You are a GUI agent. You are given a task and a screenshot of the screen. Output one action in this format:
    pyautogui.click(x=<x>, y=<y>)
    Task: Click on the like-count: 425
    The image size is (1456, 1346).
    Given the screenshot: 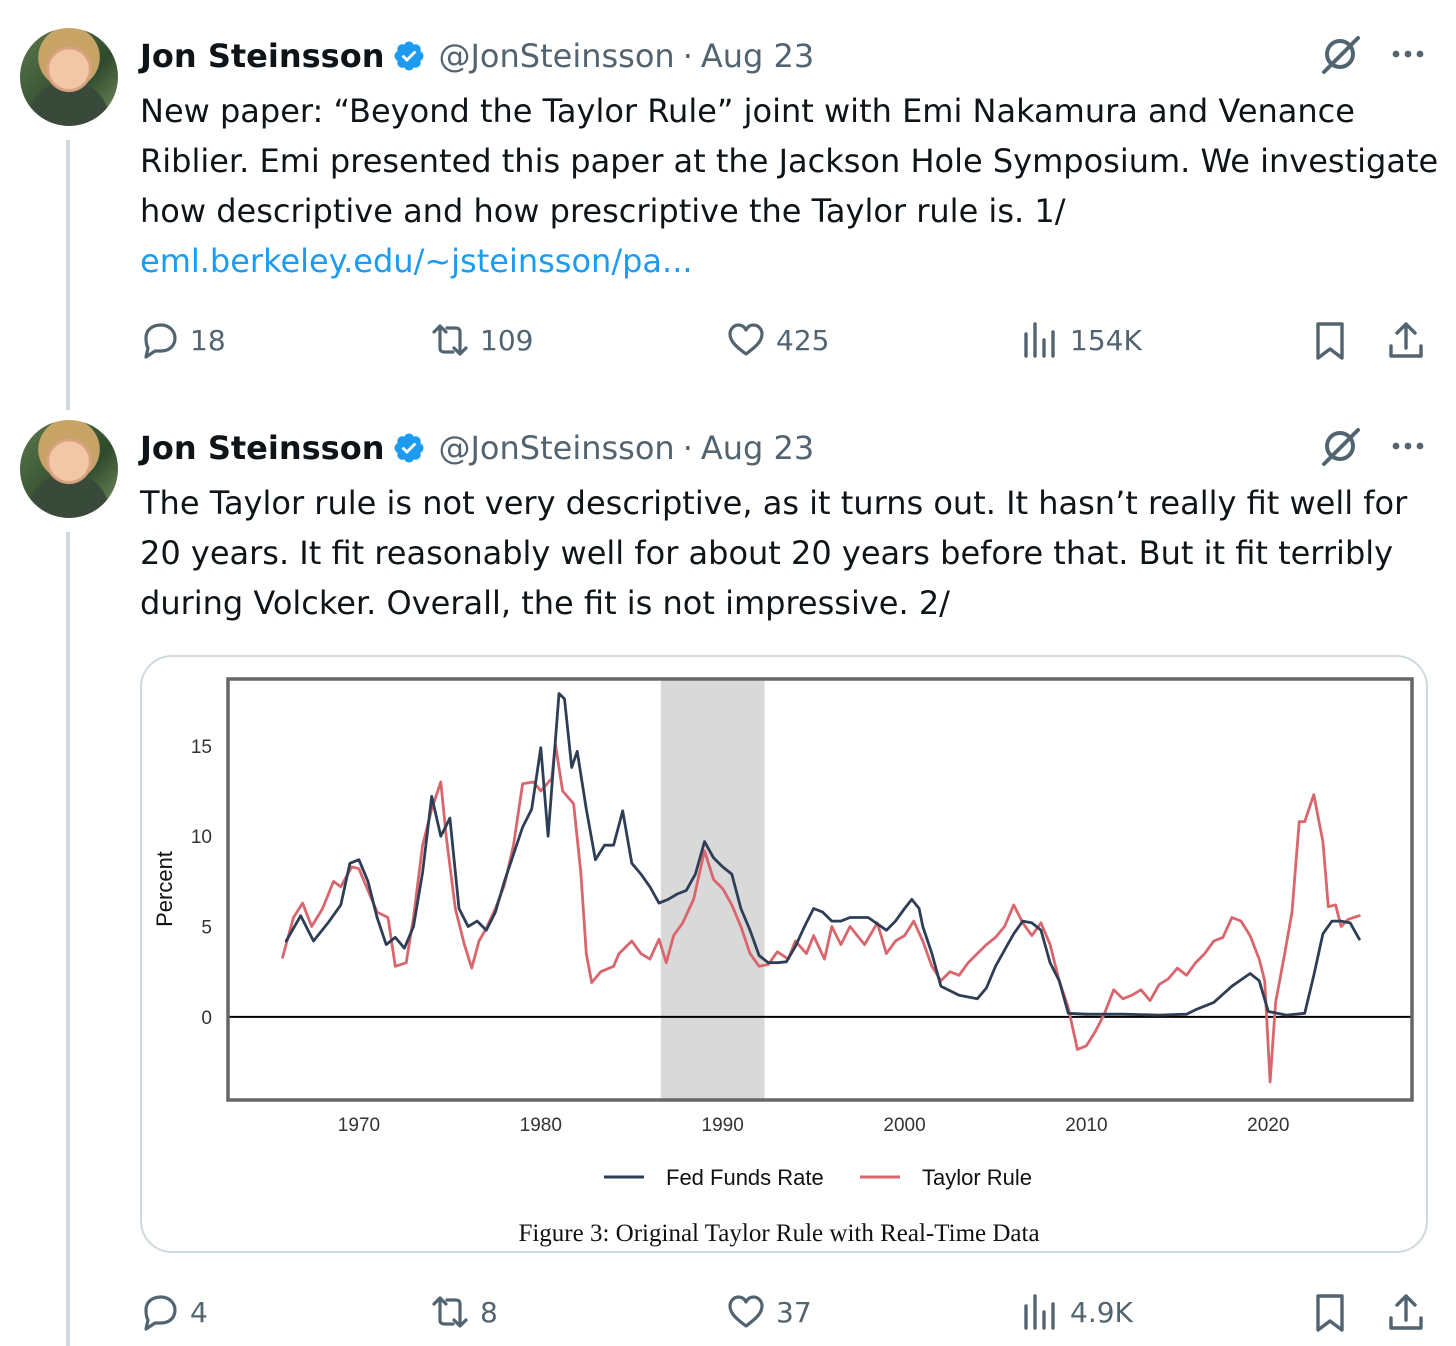 What is the action you would take?
    pyautogui.click(x=803, y=340)
    